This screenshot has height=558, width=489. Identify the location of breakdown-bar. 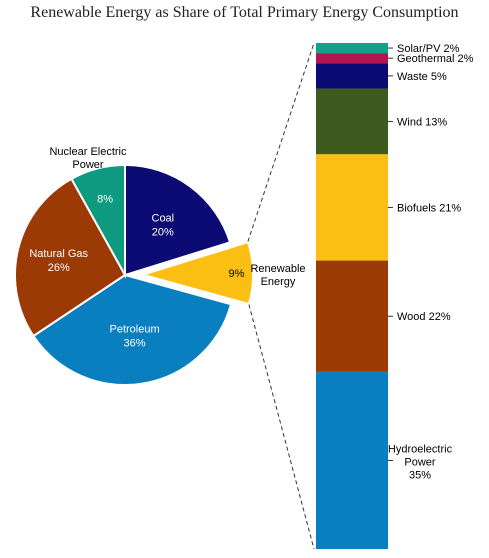
(354, 296).